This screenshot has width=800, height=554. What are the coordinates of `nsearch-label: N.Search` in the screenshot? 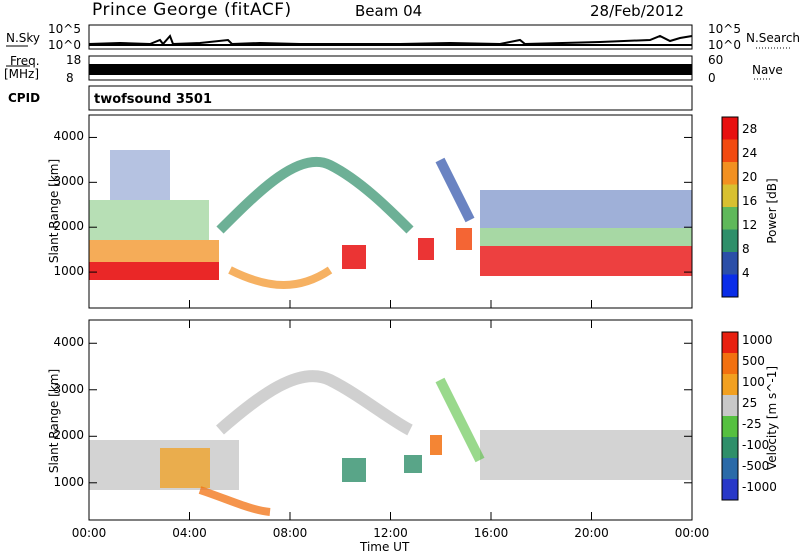 It's located at (773, 38).